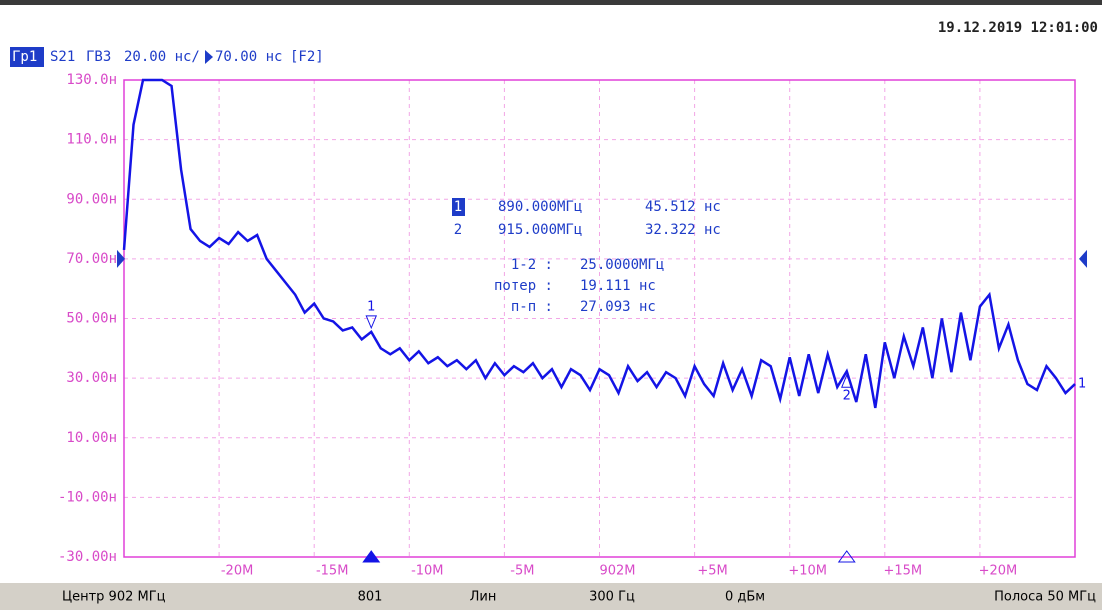  What do you see at coordinates (1082, 384) in the screenshot?
I see `channel-label: 1` at bounding box center [1082, 384].